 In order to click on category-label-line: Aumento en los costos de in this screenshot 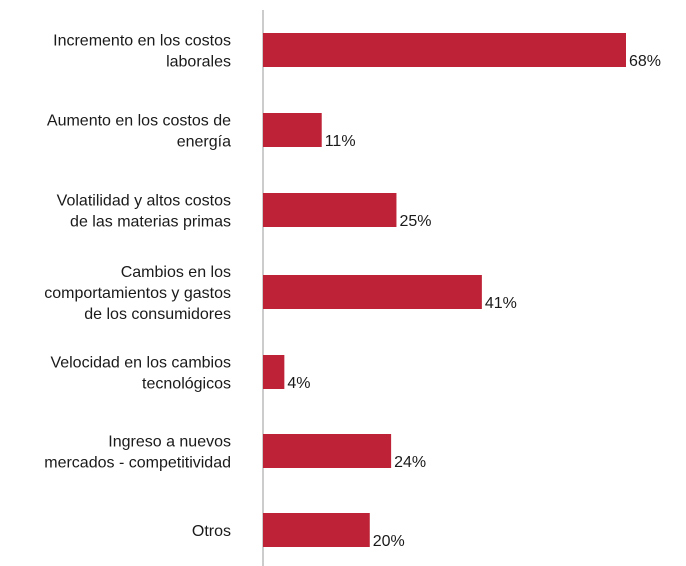, I will do `click(139, 121)`.